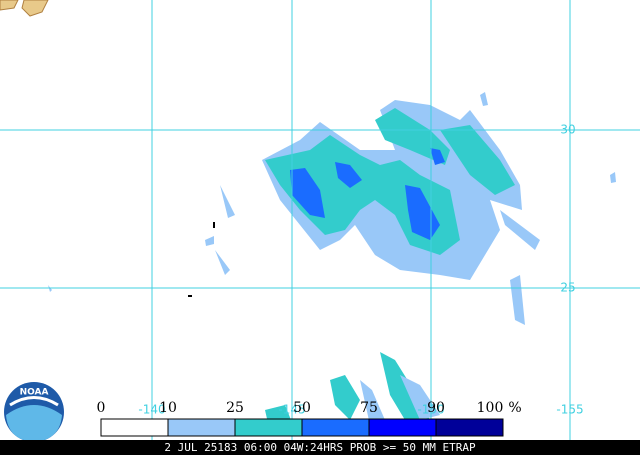 Image resolution: width=640 pixels, height=455 pixels. What do you see at coordinates (569, 410) in the screenshot?
I see `lon-label: -155` at bounding box center [569, 410].